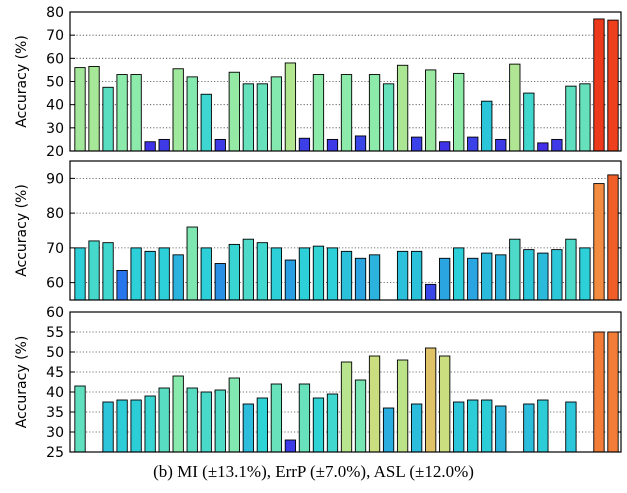 The width and height of the screenshot is (627, 493). I want to click on y-tick-label: 45, so click(55, 373).